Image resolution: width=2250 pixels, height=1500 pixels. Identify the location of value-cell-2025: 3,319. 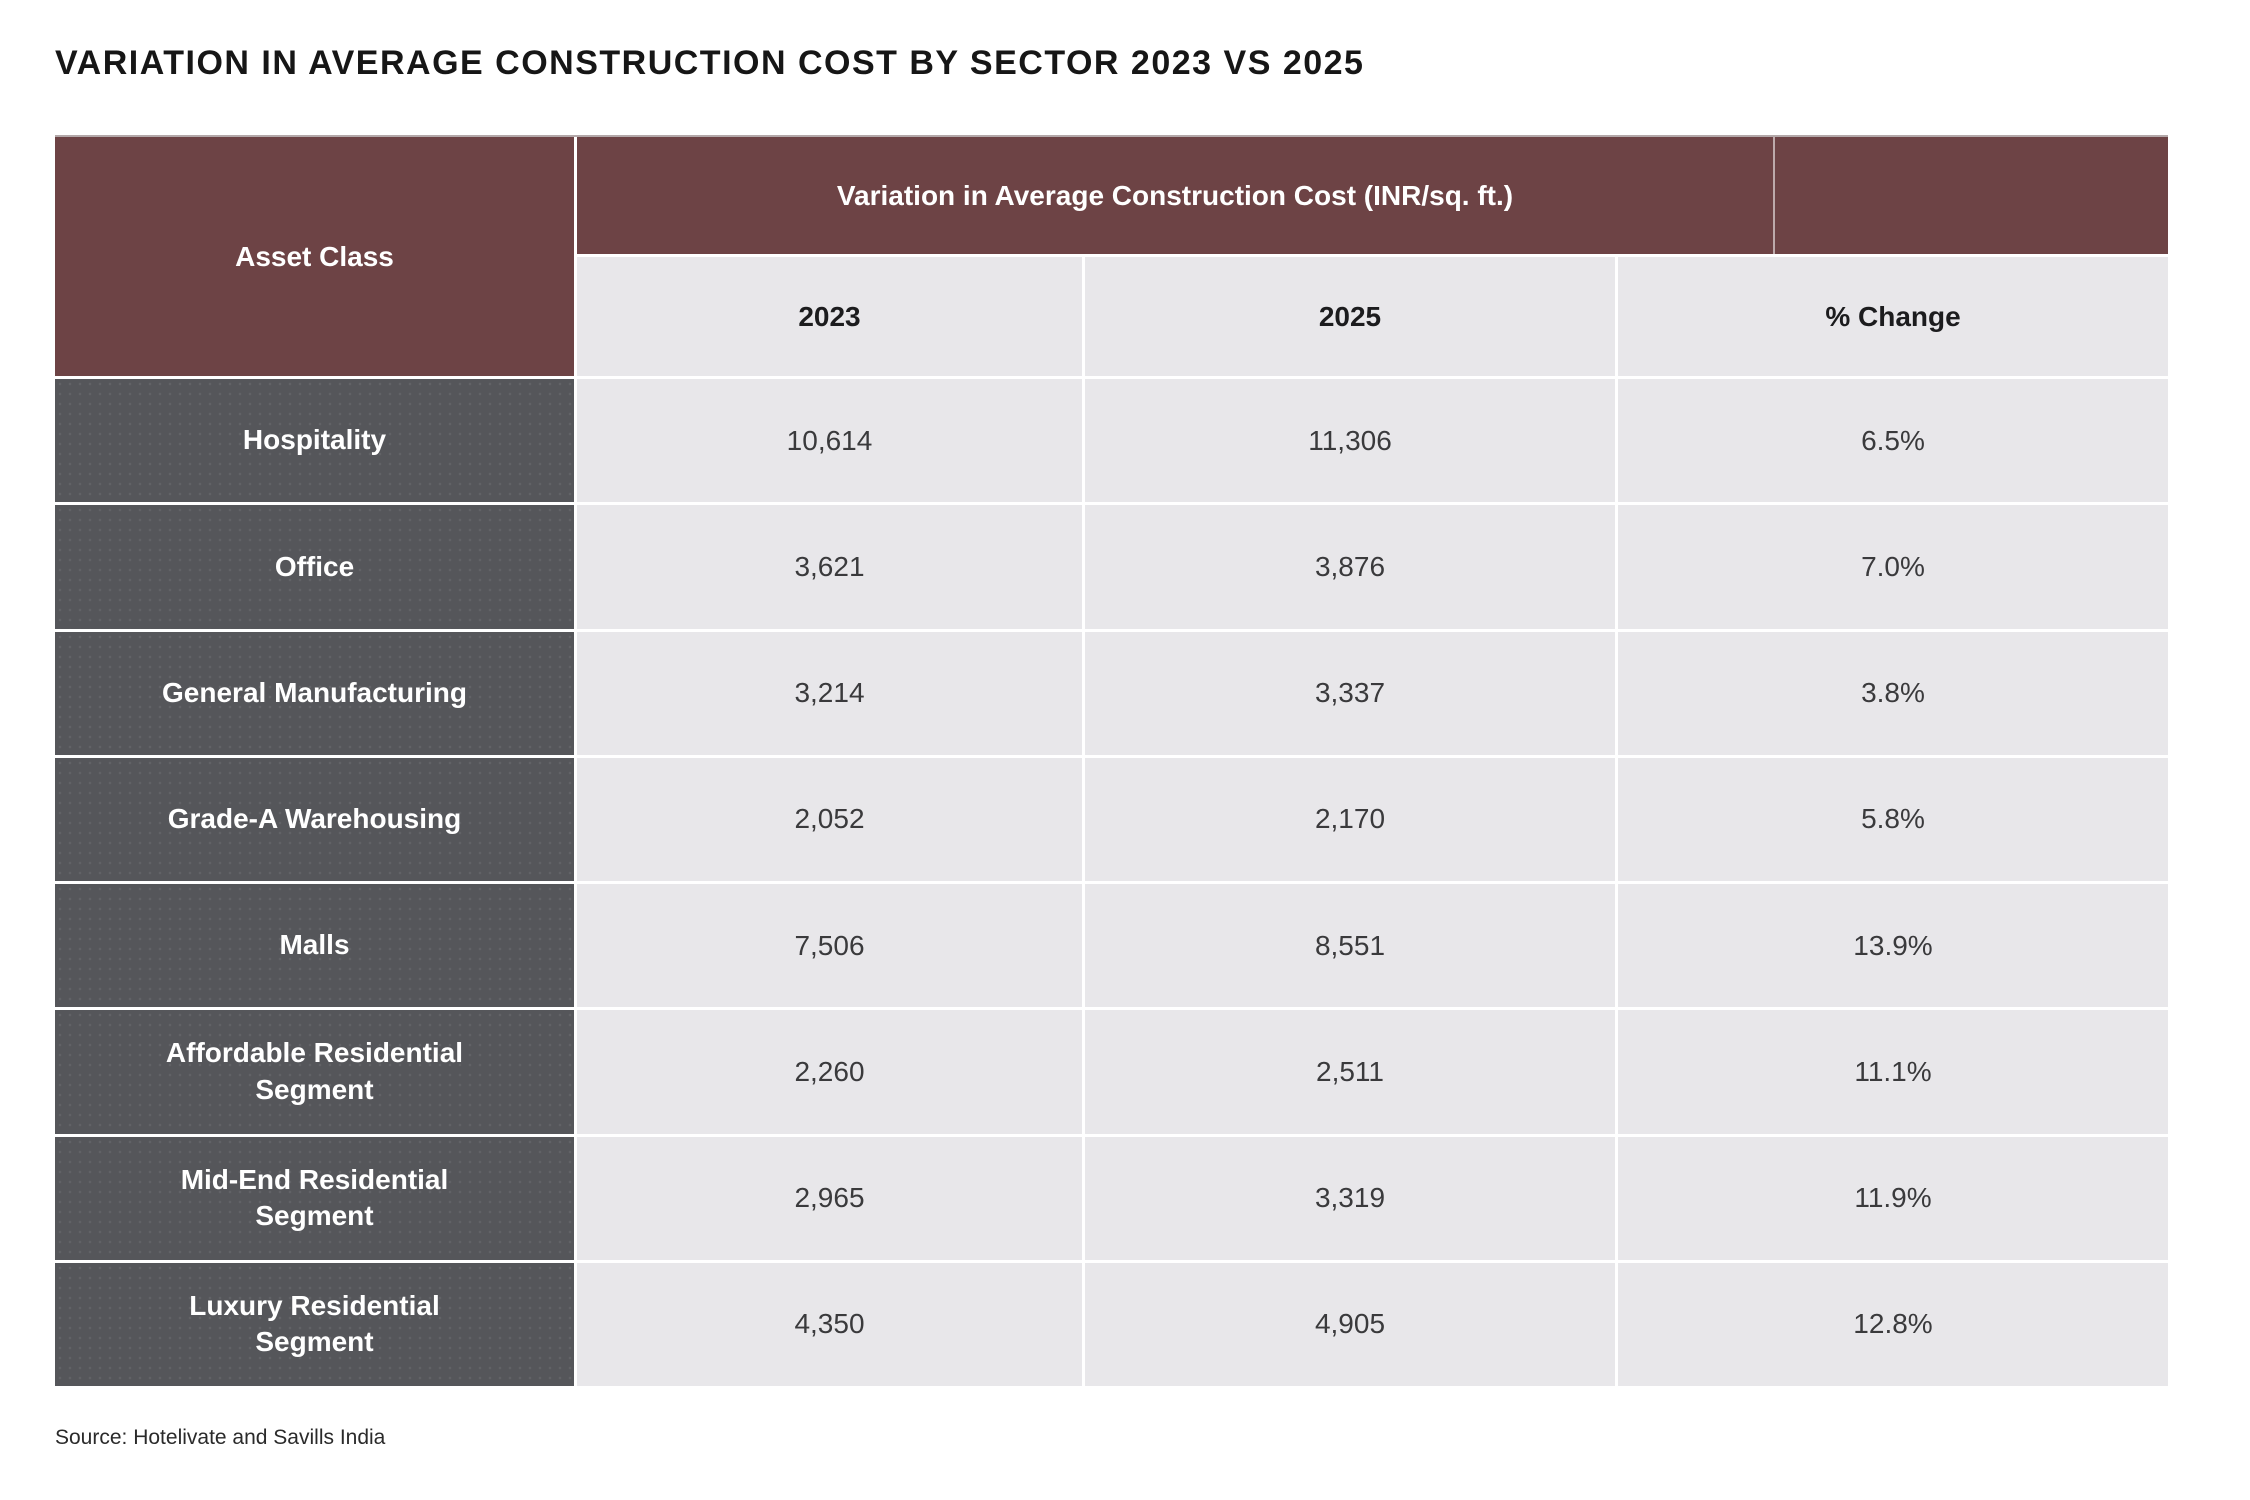
(1350, 1198).